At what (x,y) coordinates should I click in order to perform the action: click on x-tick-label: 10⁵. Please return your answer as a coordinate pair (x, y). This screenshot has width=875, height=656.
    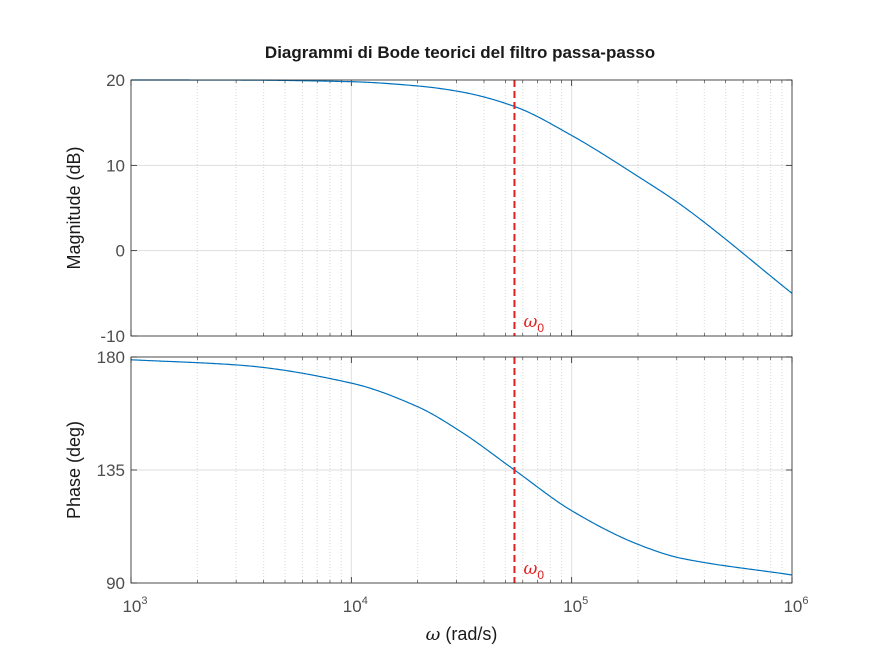
    Looking at the image, I should click on (575, 605).